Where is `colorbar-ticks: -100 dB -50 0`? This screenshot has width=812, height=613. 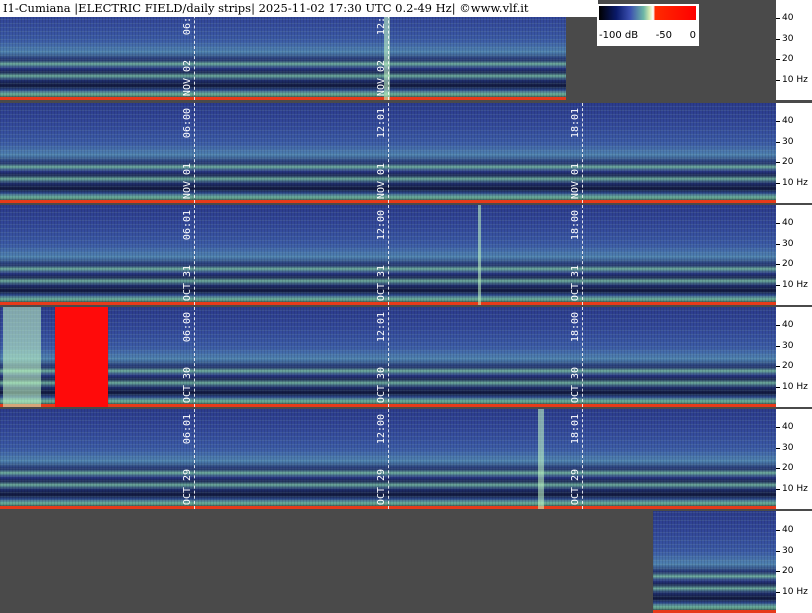 colorbar-ticks: -100 dB -50 0 is located at coordinates (647, 35).